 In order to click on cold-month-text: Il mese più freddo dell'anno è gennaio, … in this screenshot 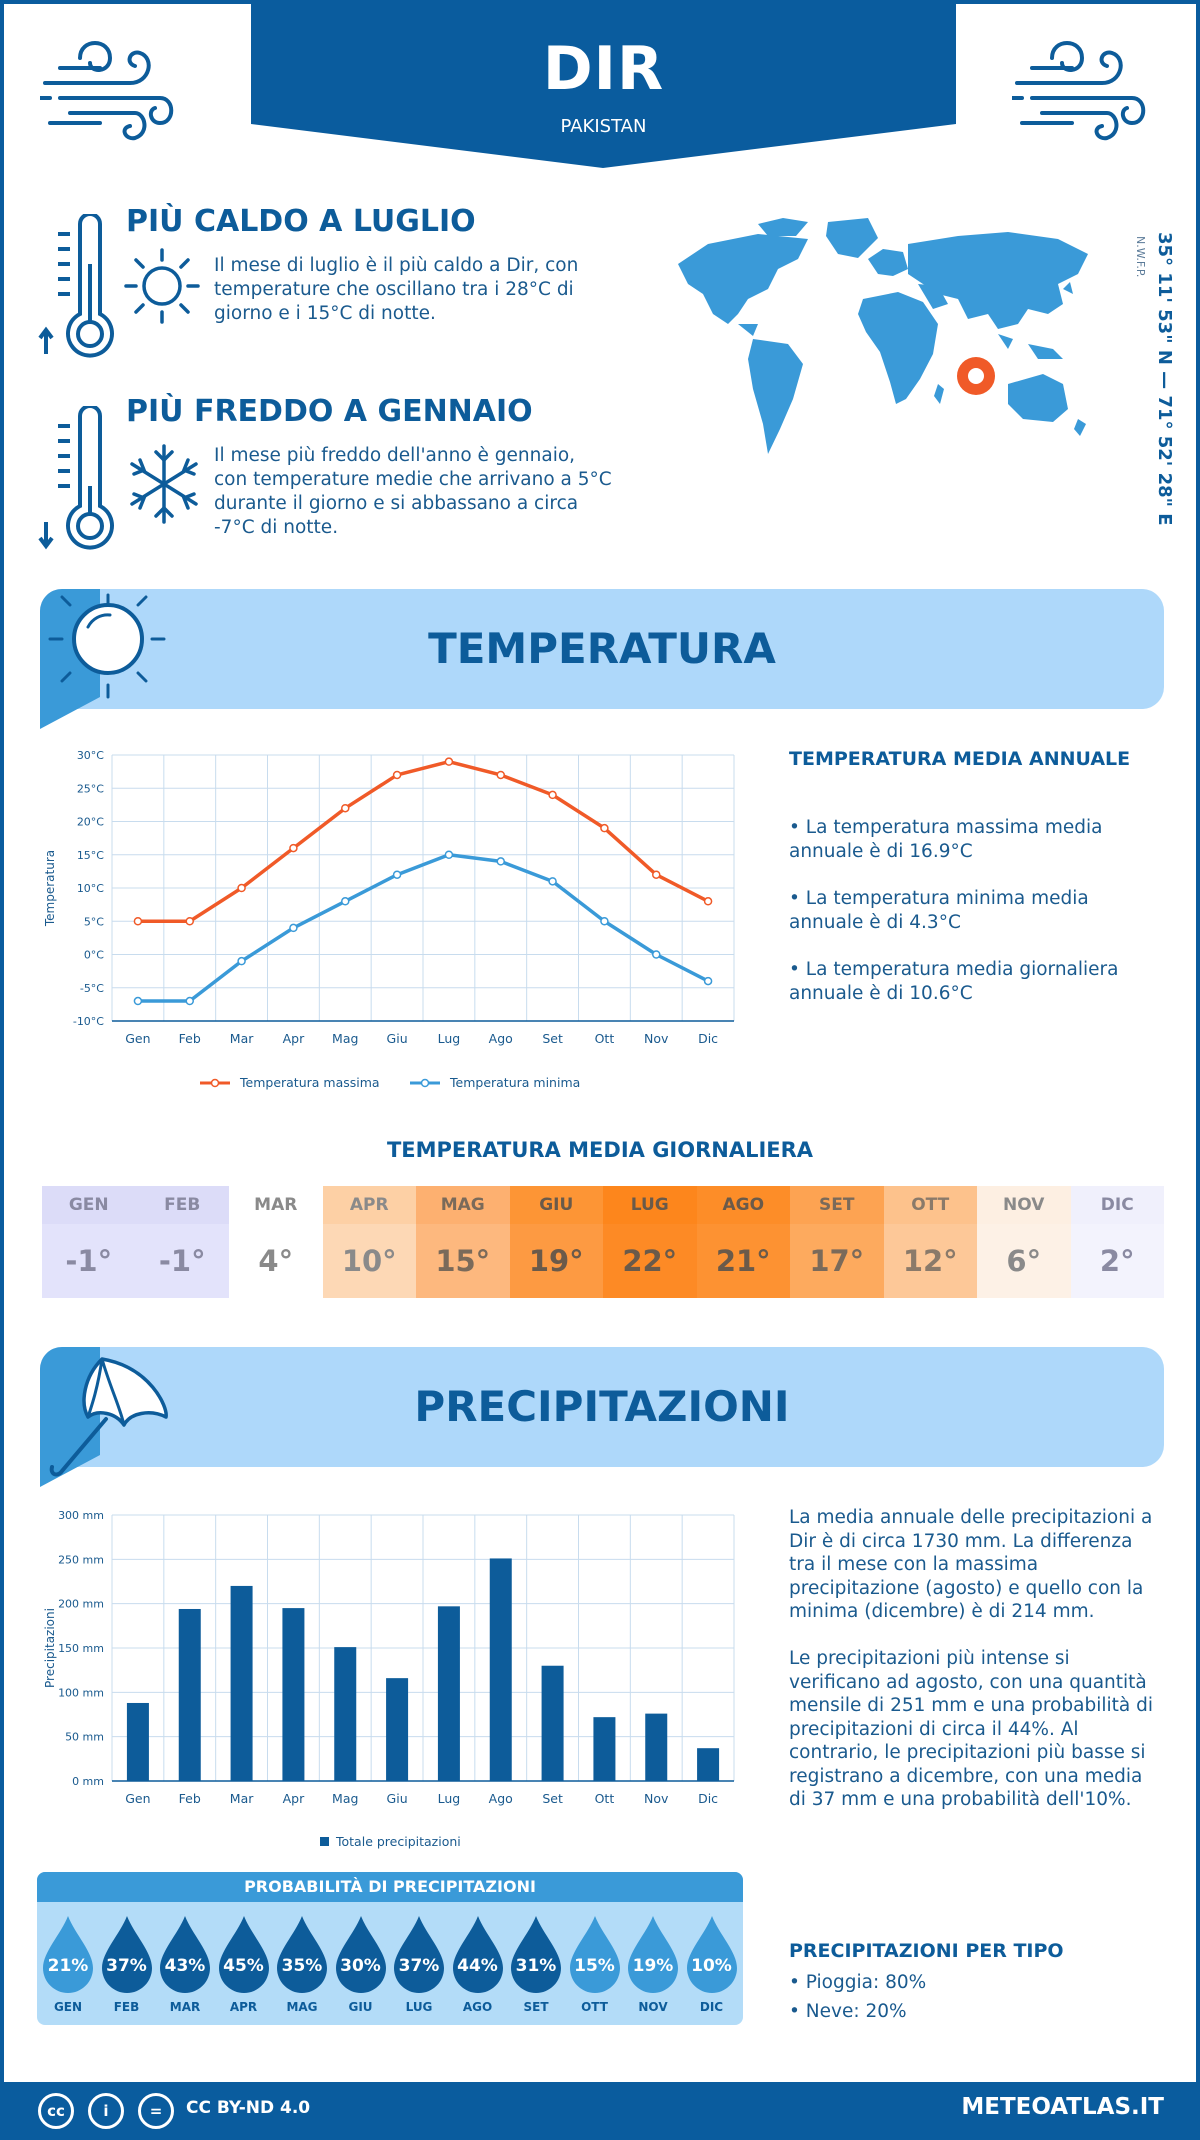, I will do `click(413, 491)`.